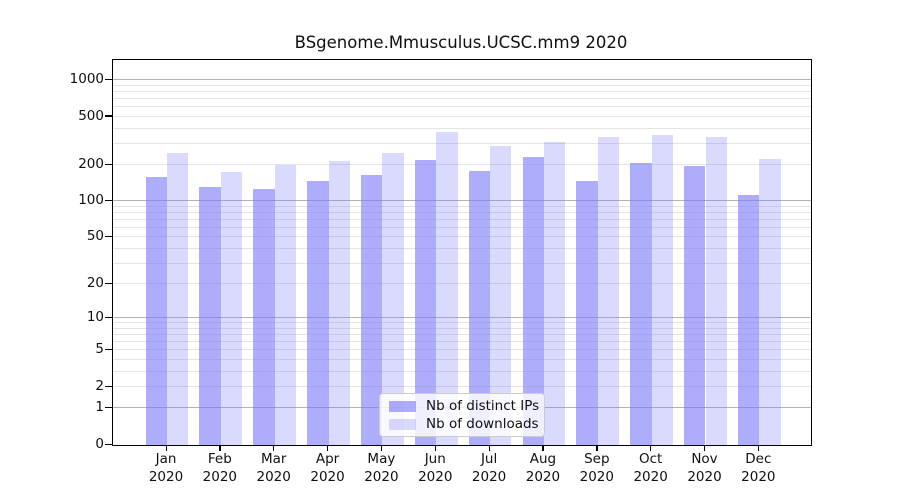  I want to click on x-tick-mark-apr, so click(328, 448).